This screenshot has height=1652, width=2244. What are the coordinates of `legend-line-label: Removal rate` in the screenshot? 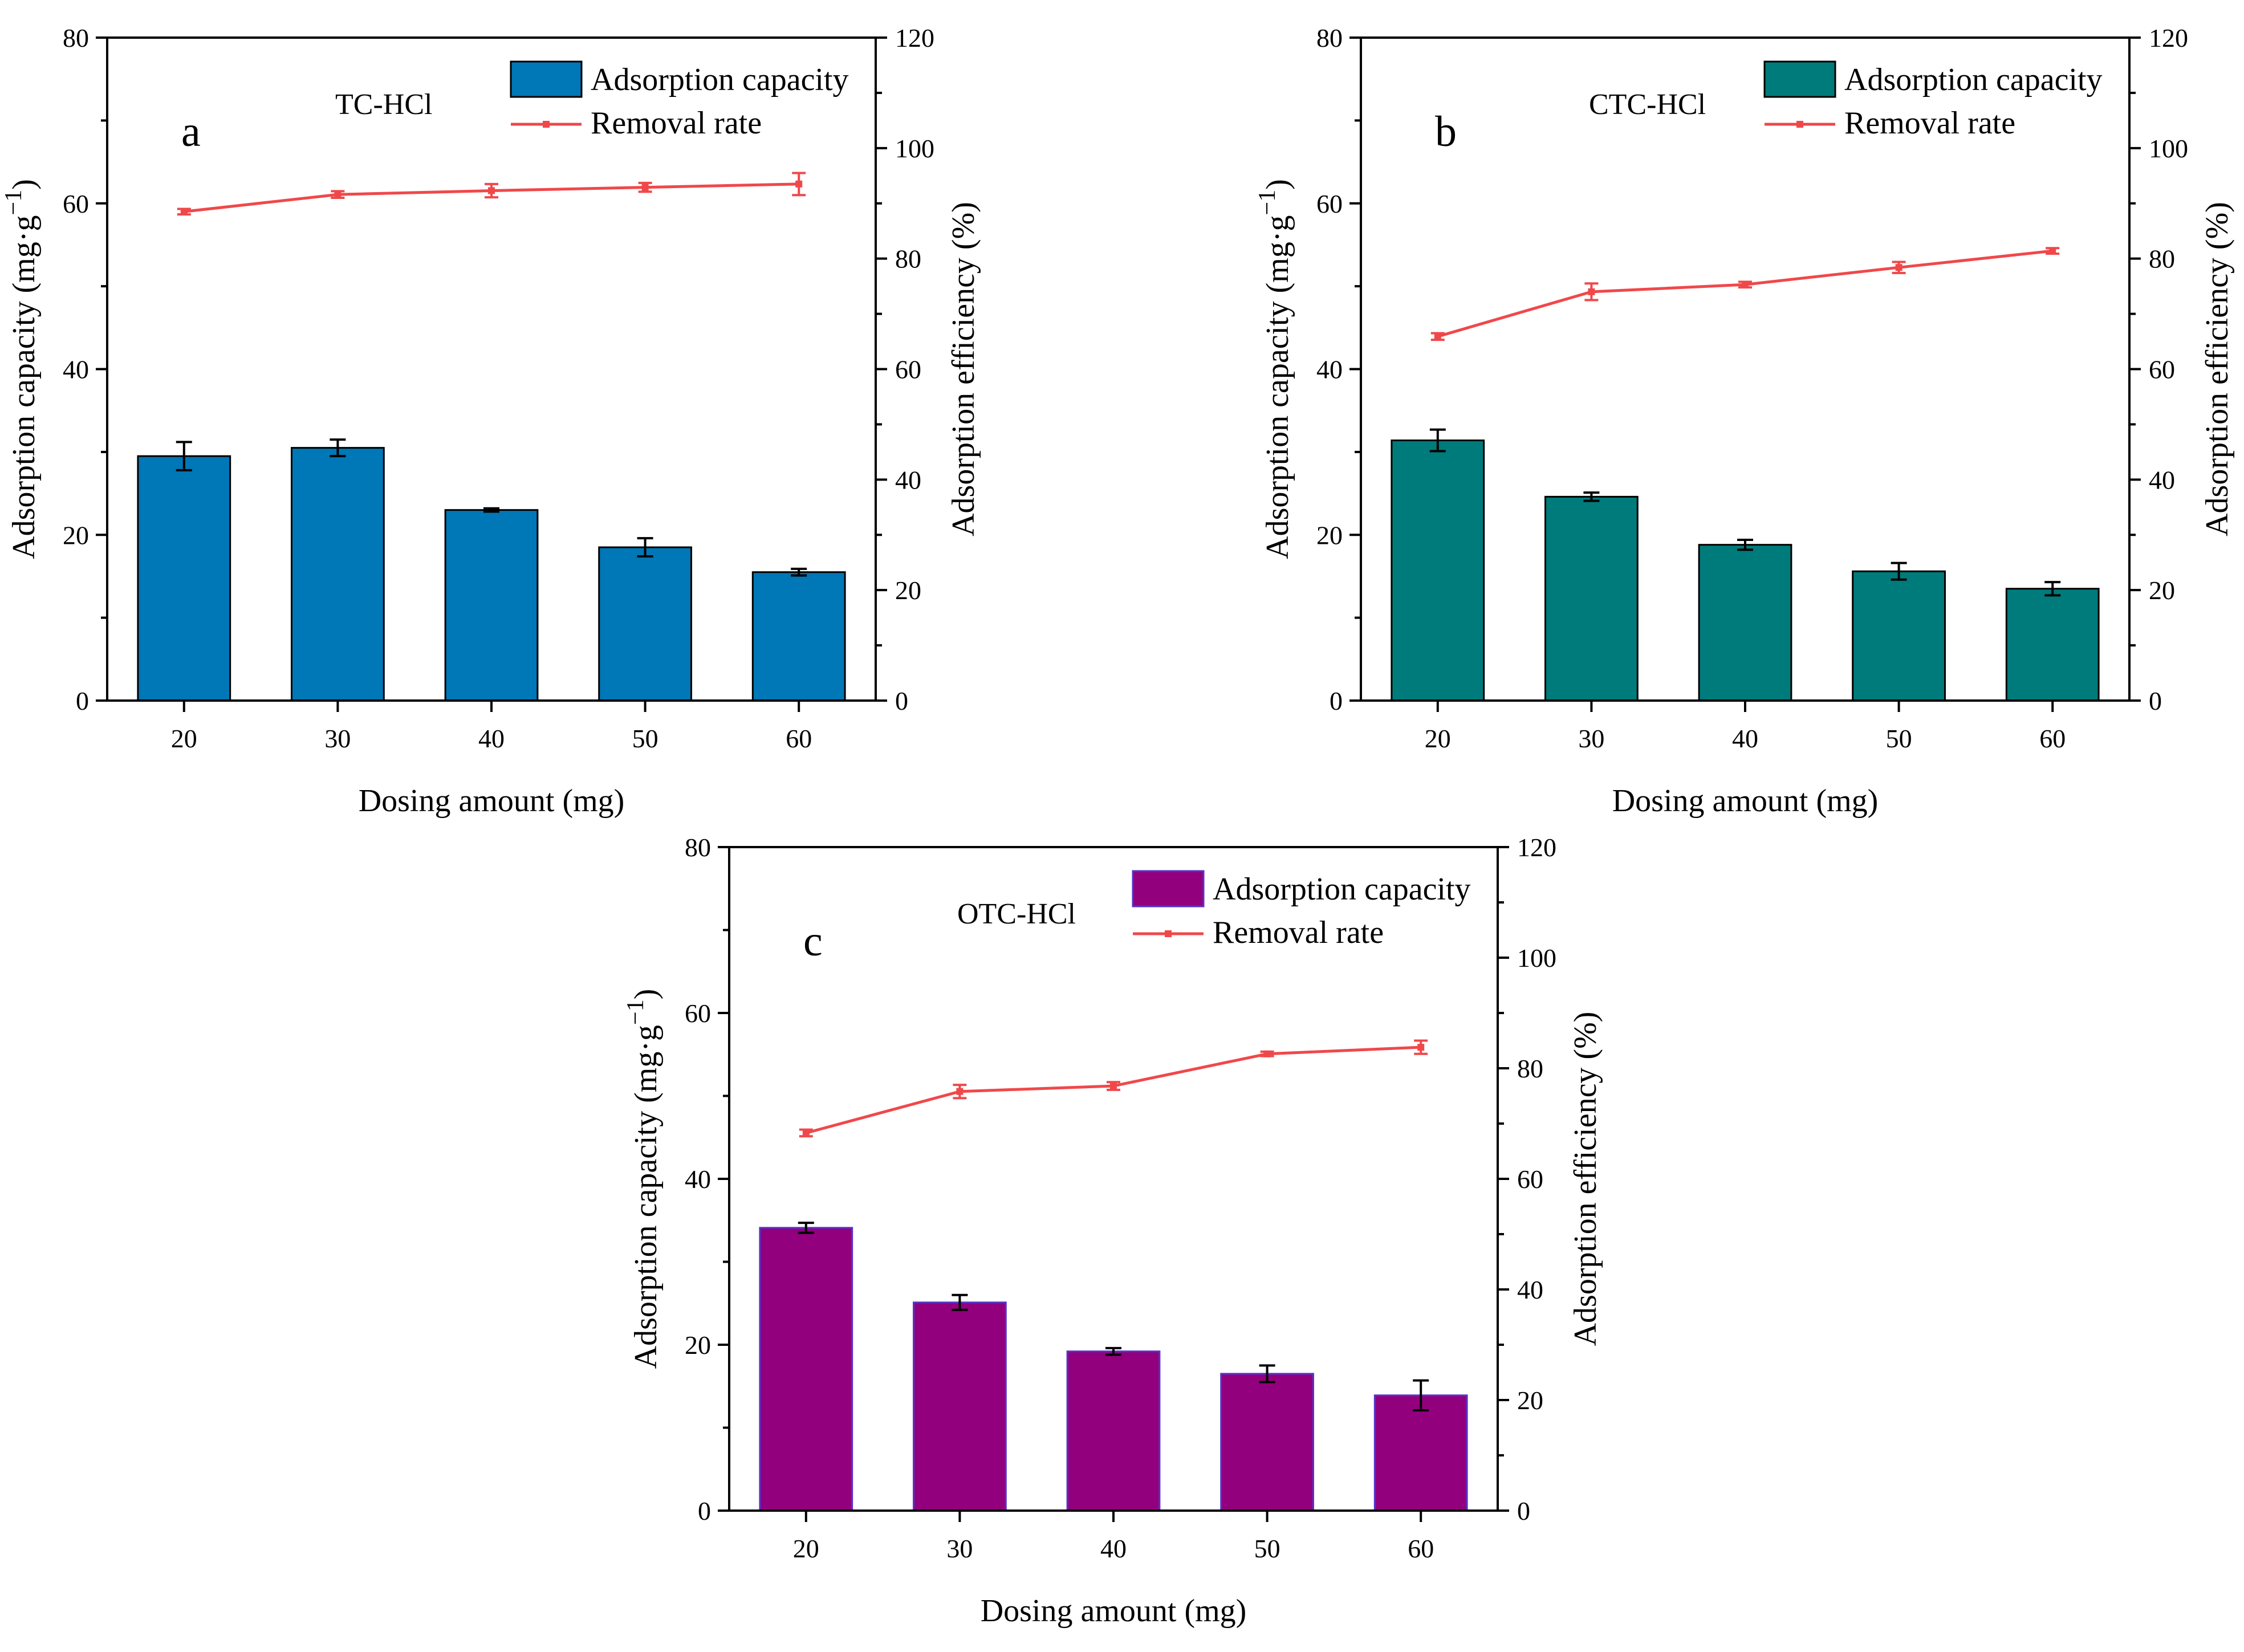 It's located at (1298, 932).